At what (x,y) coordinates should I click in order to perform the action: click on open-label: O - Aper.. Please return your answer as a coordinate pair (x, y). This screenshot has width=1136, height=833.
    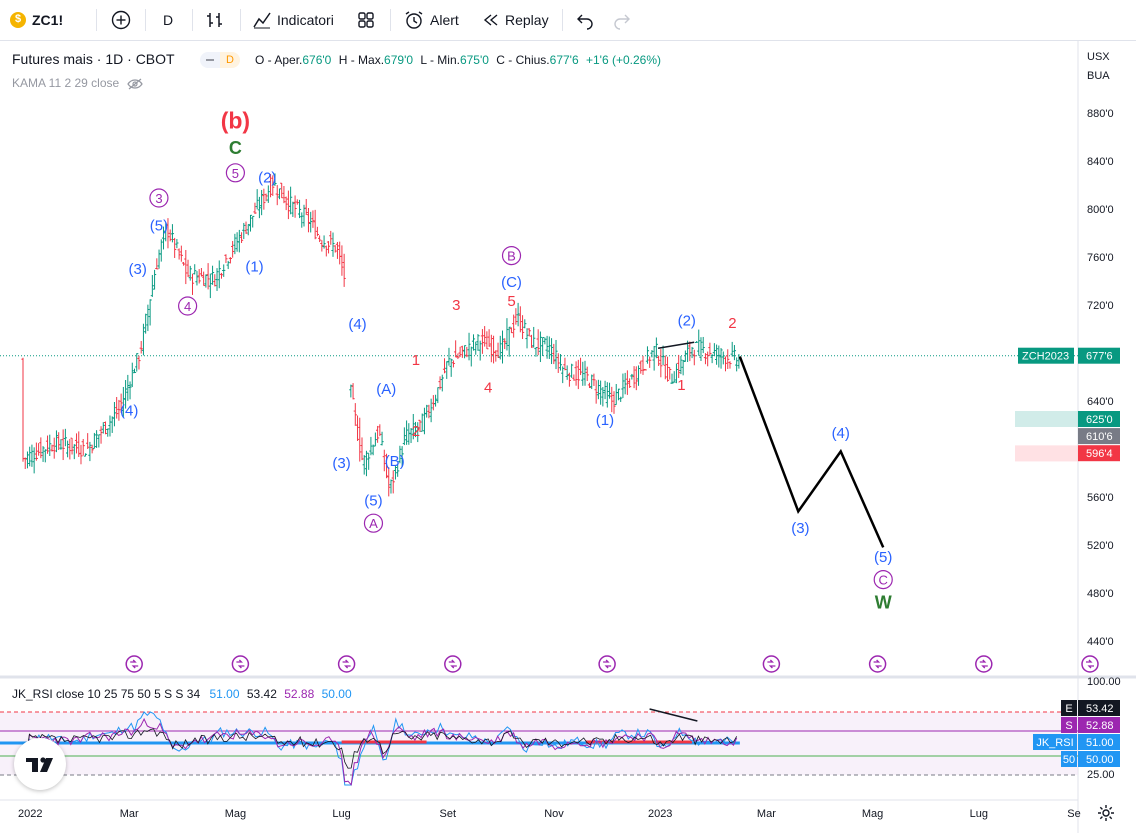
    Looking at the image, I should click on (279, 60).